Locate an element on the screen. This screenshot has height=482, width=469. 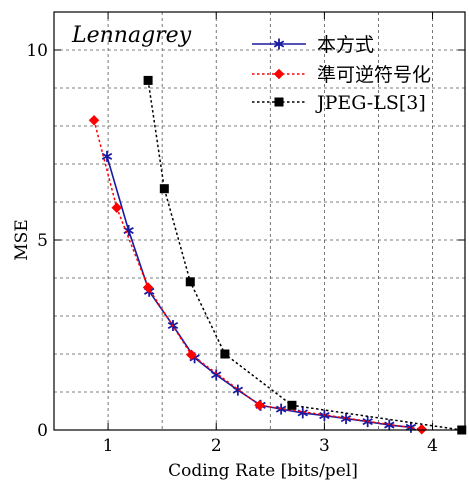
legend-item: JPEG-LS[3] is located at coordinates (339, 103).